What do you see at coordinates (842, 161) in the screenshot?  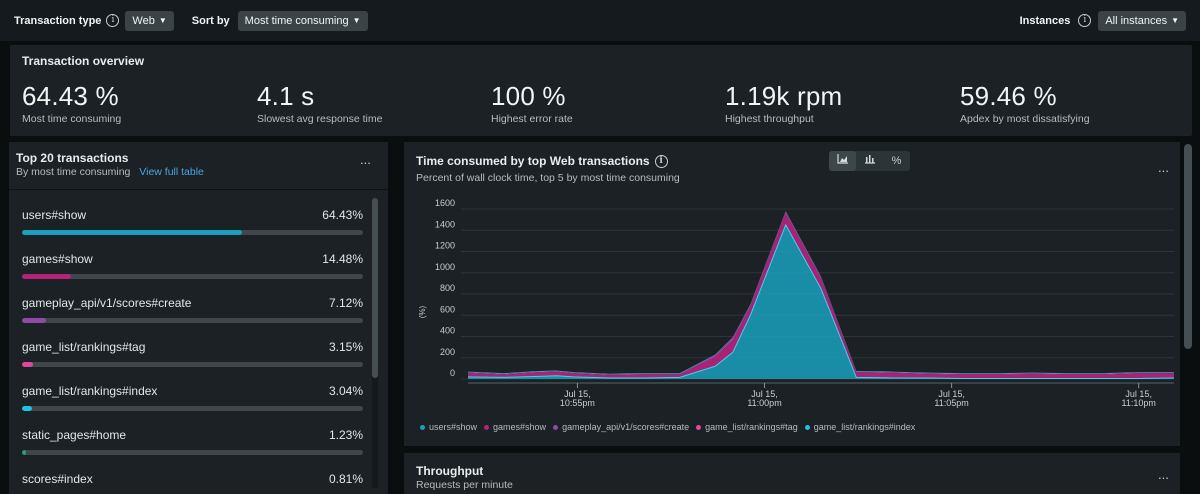 I see `area-chart-icon` at bounding box center [842, 161].